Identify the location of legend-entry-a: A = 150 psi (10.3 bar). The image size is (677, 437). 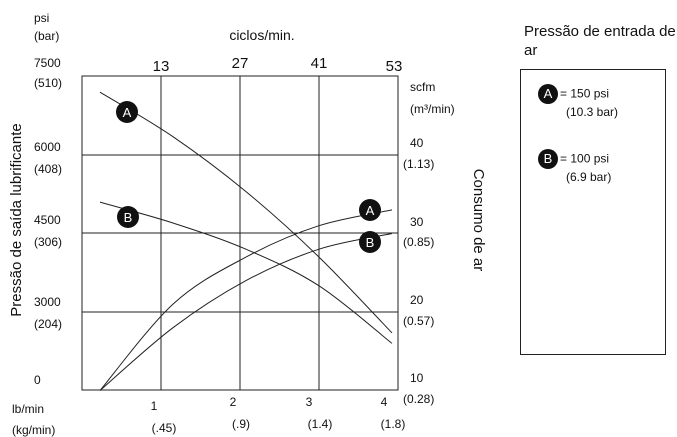
(578, 102).